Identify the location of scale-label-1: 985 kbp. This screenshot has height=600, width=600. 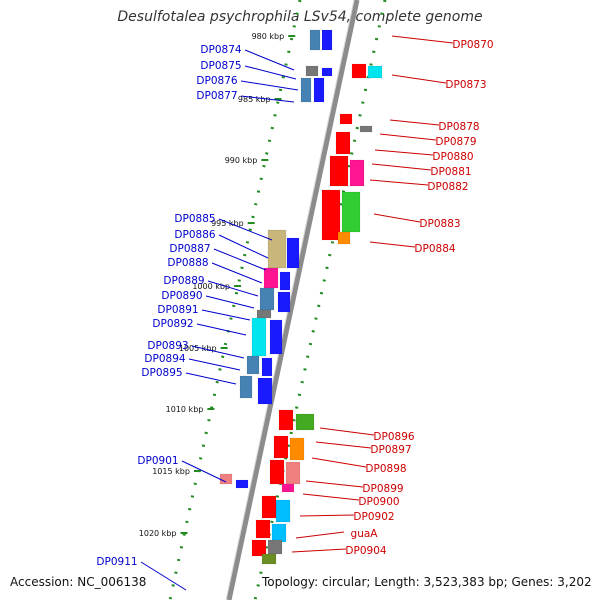
(254, 99).